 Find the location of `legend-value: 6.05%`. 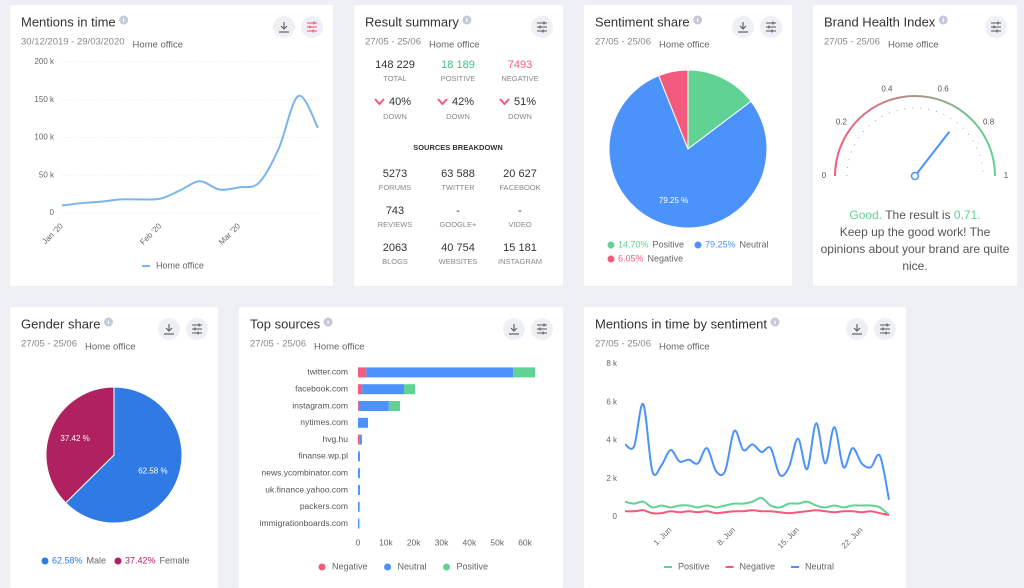

legend-value: 6.05% is located at coordinates (631, 258).